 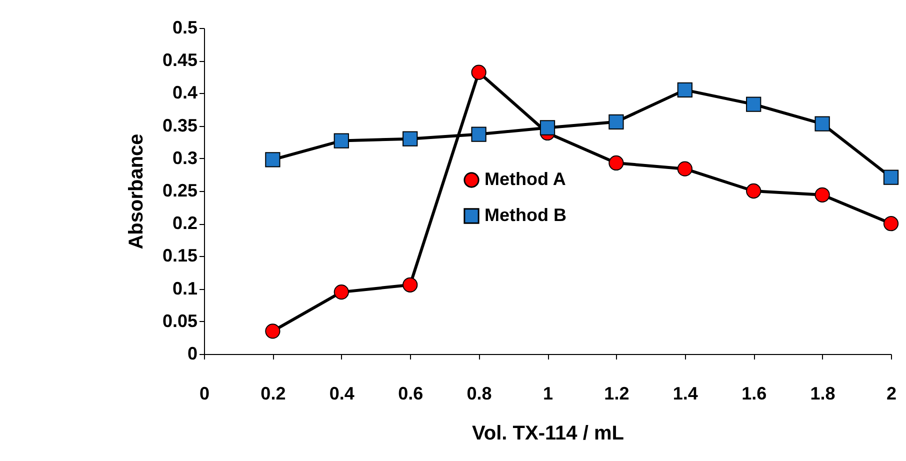 What do you see at coordinates (204, 394) in the screenshot?
I see `x-tick-label: 0` at bounding box center [204, 394].